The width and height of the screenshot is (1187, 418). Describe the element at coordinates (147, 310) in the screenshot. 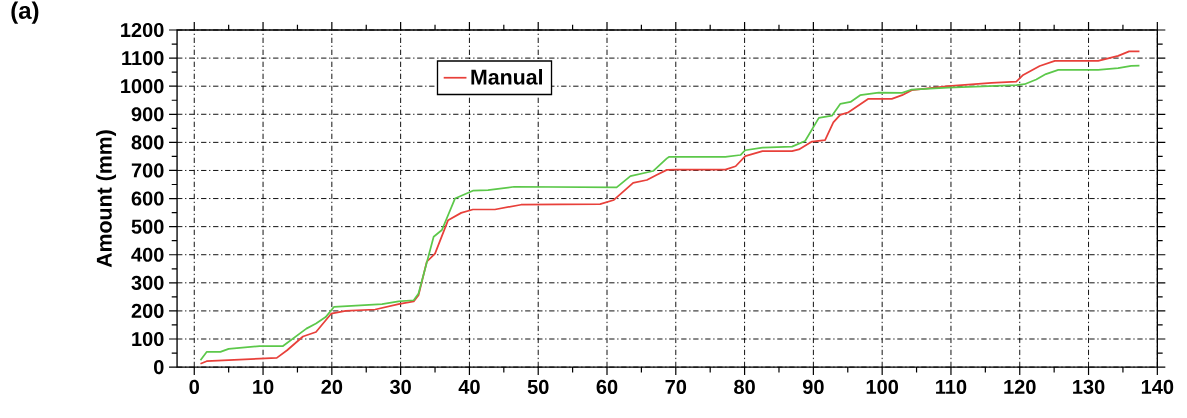

I see `y-tick-label: 200` at that location.